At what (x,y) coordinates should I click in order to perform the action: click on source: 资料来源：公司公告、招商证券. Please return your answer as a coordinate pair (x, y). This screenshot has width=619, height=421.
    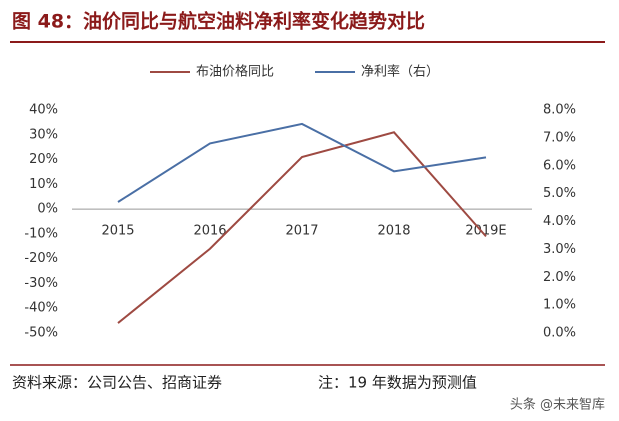
    Looking at the image, I should click on (117, 383).